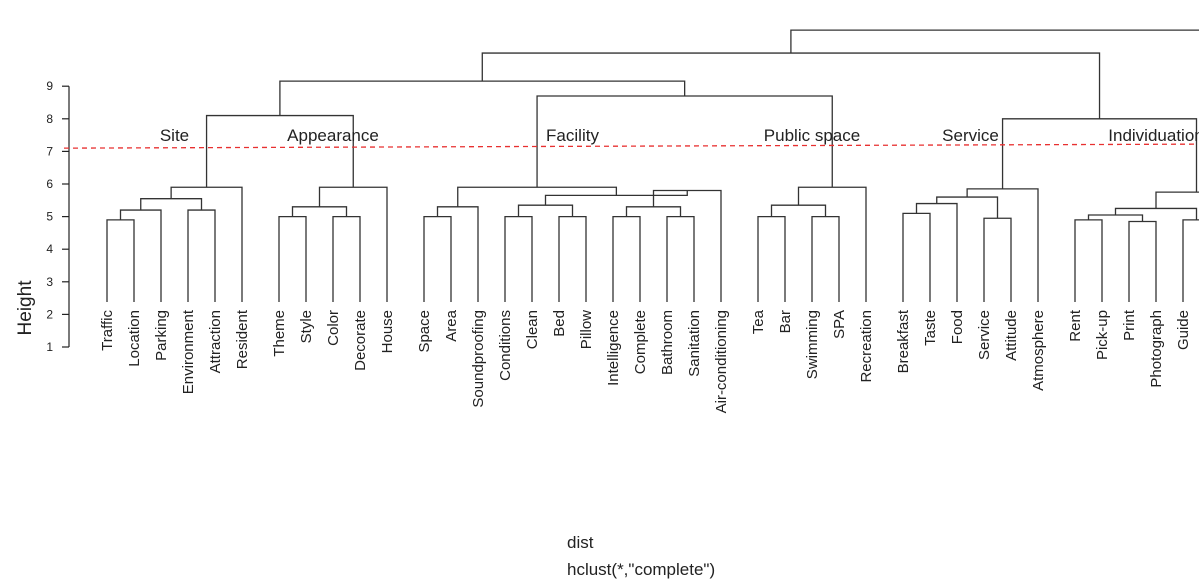  I want to click on x-axis-label-method: hclust(*,"complete"), so click(641, 569).